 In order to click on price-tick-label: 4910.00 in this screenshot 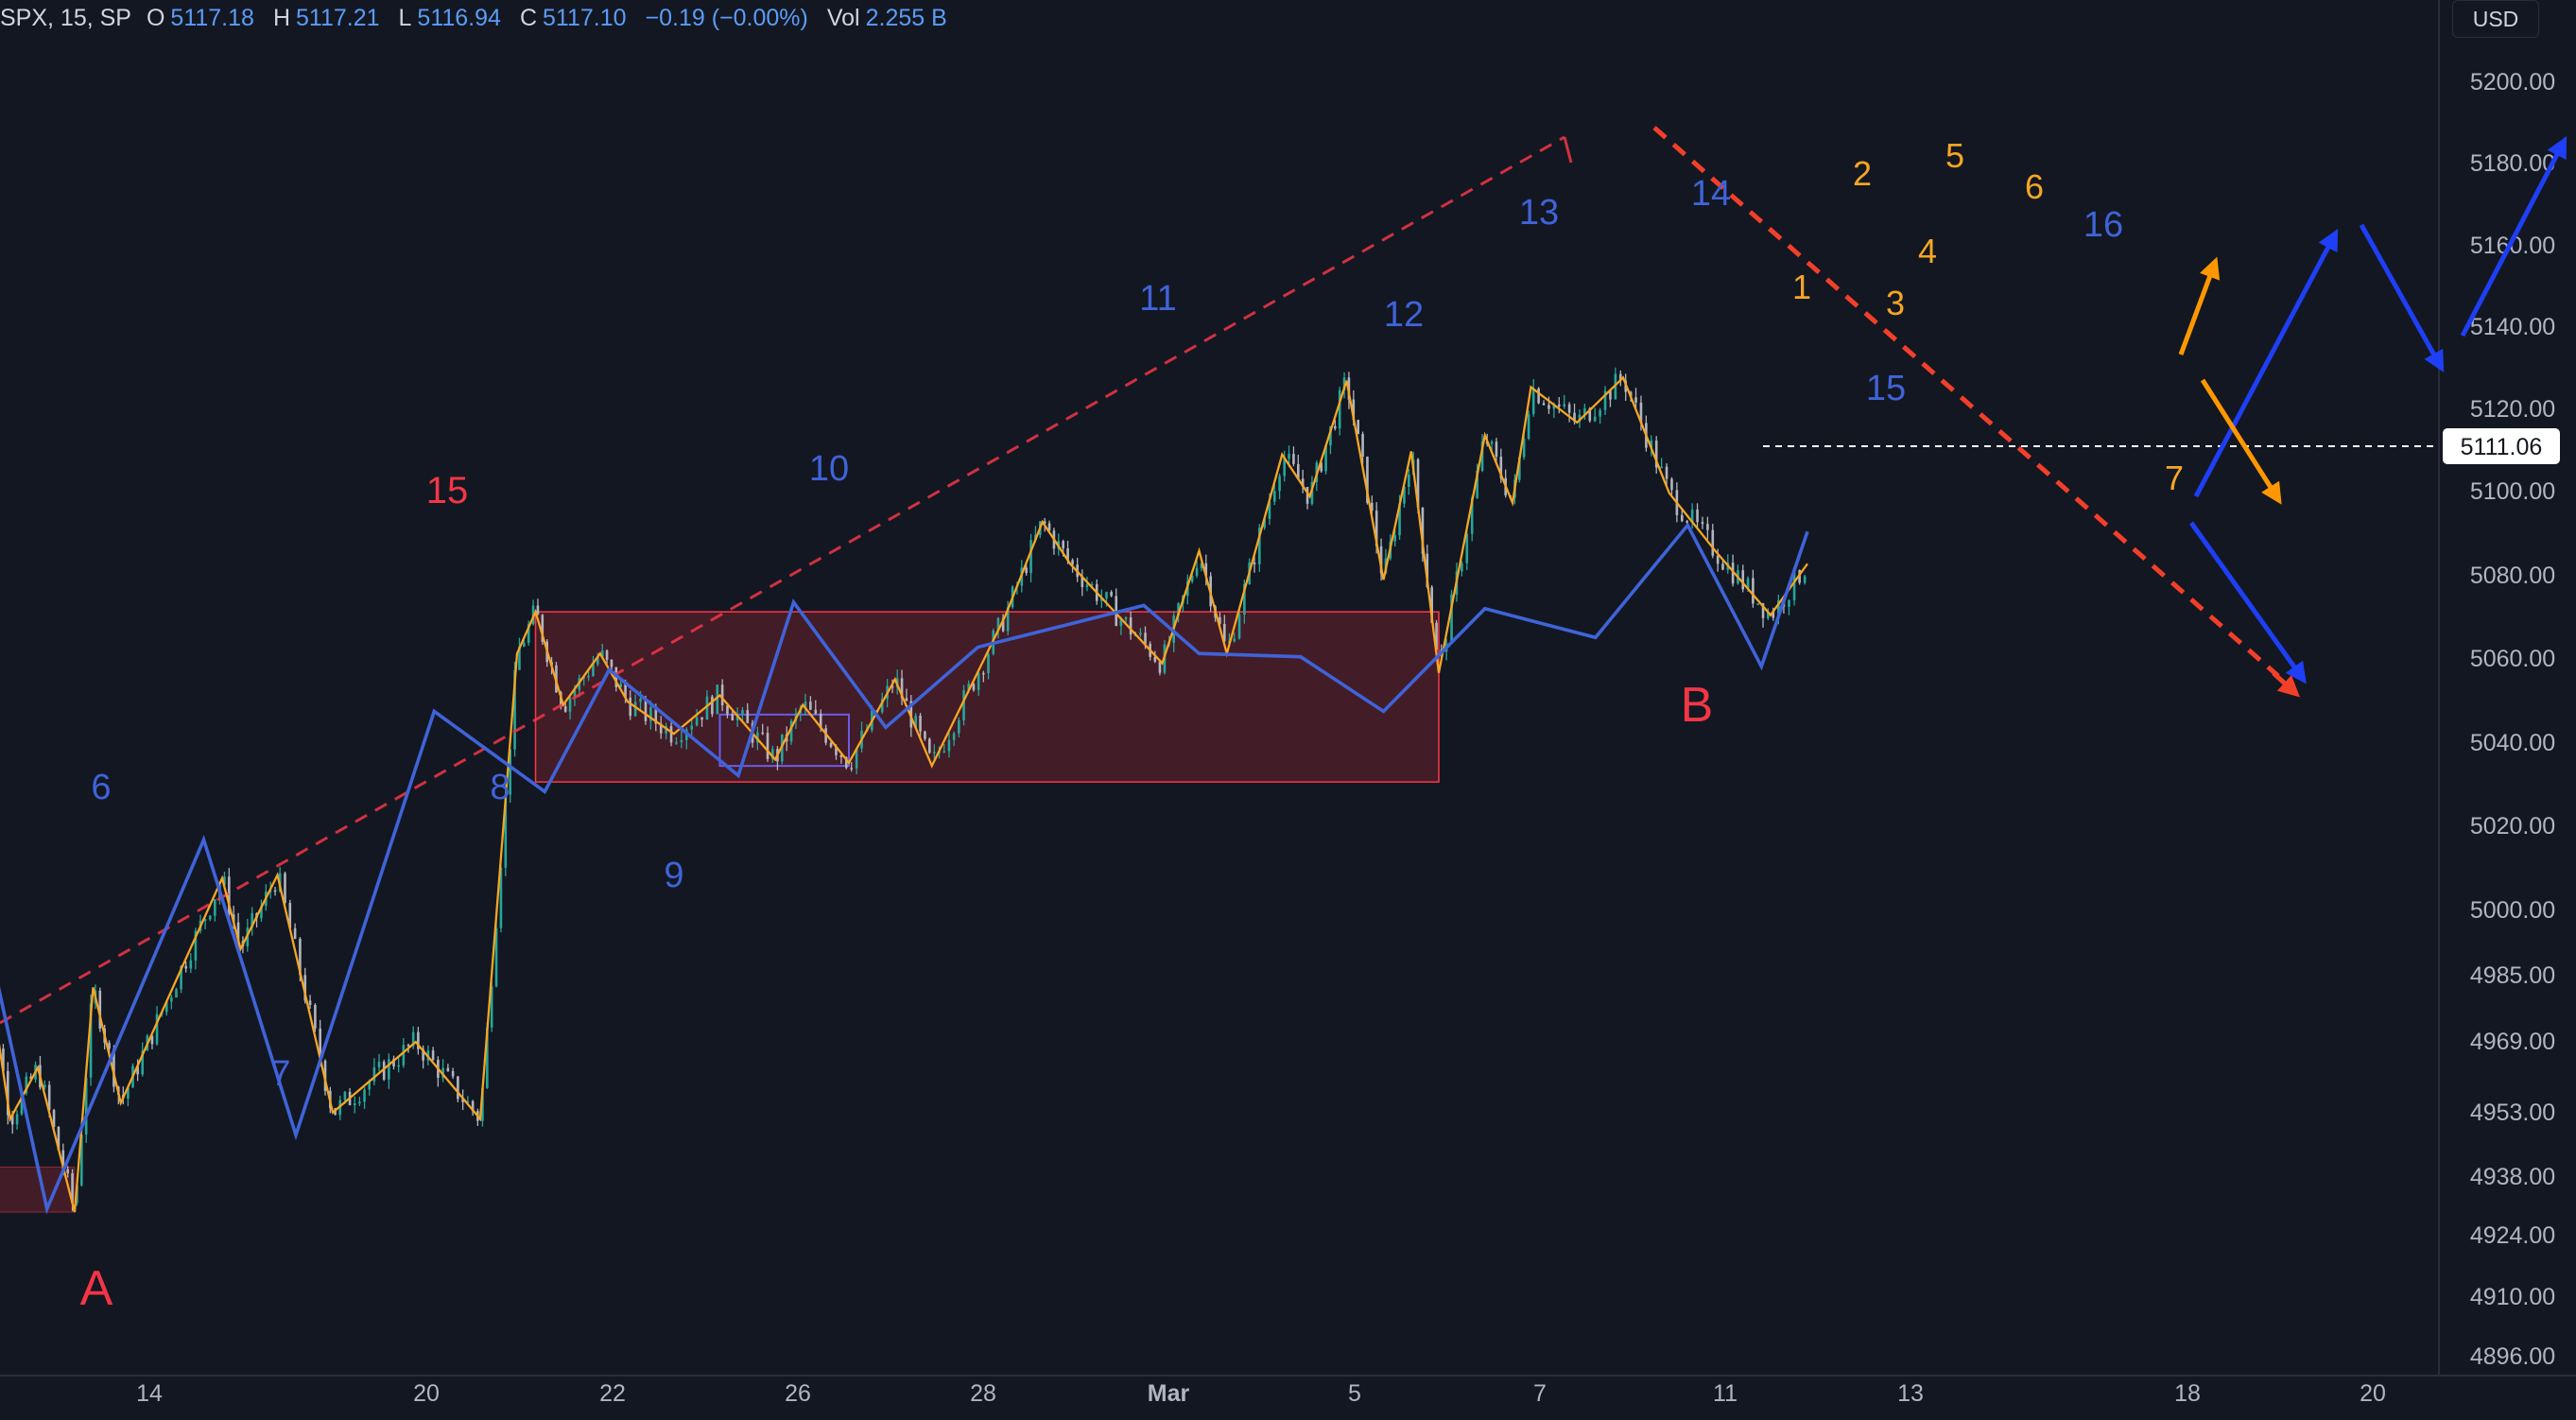, I will do `click(2512, 1297)`.